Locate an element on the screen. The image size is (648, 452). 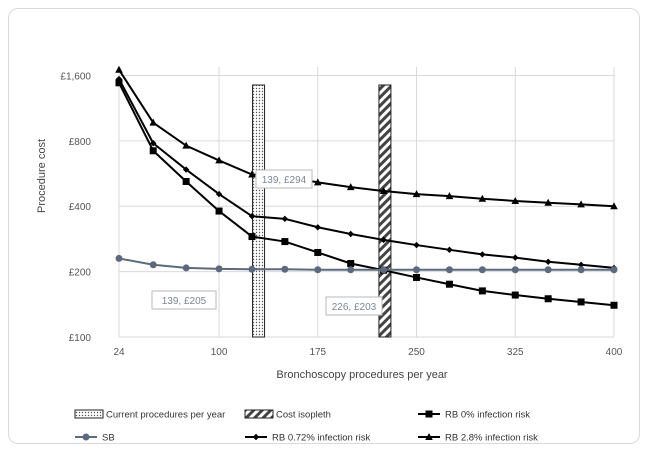
y-tick-label: £400 is located at coordinates (80, 207).